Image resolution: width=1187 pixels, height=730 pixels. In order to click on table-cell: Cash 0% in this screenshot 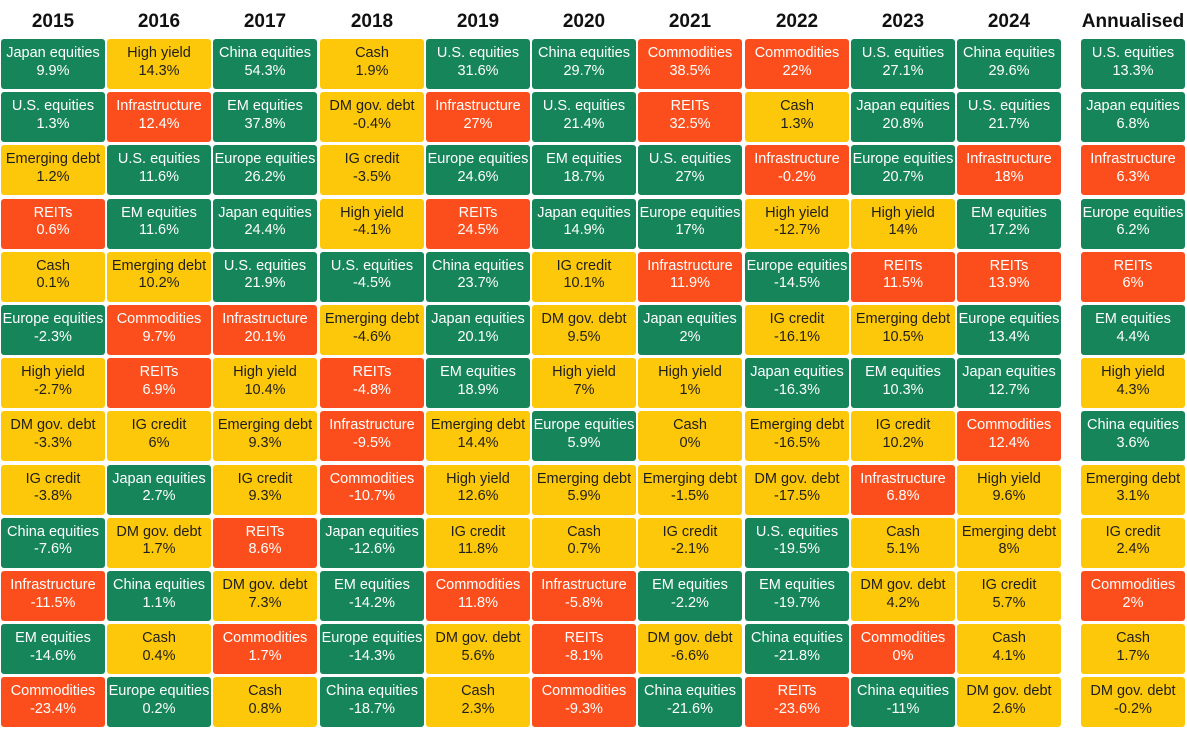, I will do `click(690, 436)`.